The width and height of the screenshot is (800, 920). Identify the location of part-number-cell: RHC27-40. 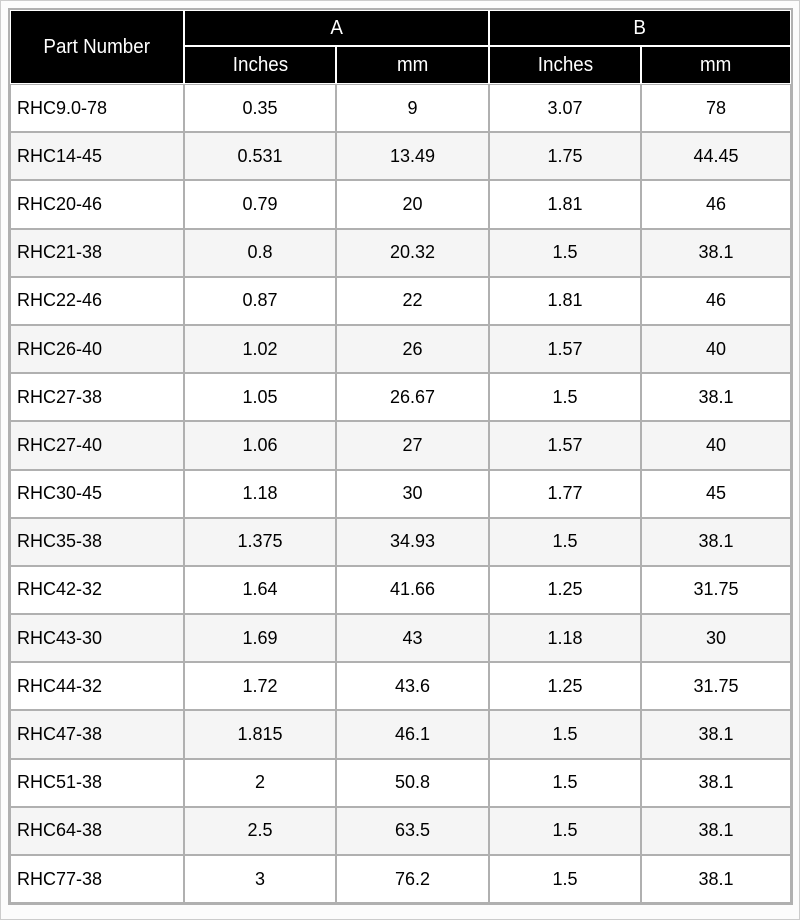
(97, 445).